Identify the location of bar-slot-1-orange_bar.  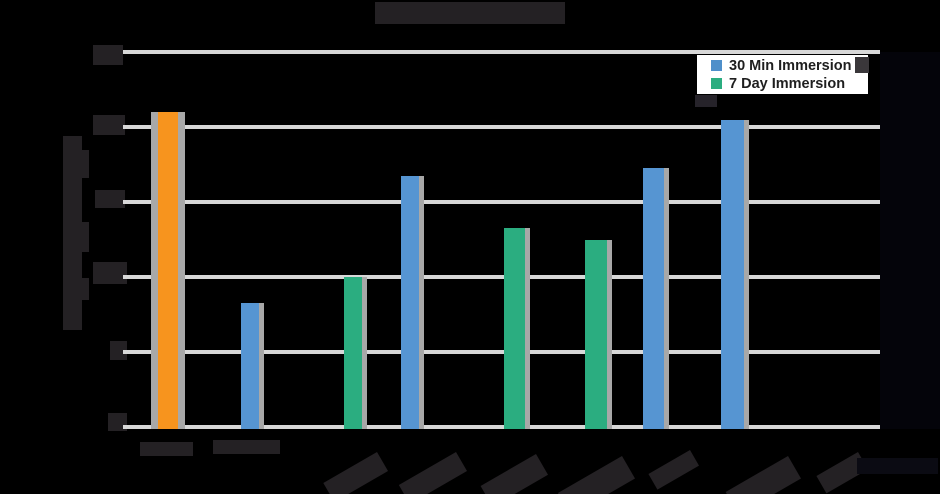
(168, 270).